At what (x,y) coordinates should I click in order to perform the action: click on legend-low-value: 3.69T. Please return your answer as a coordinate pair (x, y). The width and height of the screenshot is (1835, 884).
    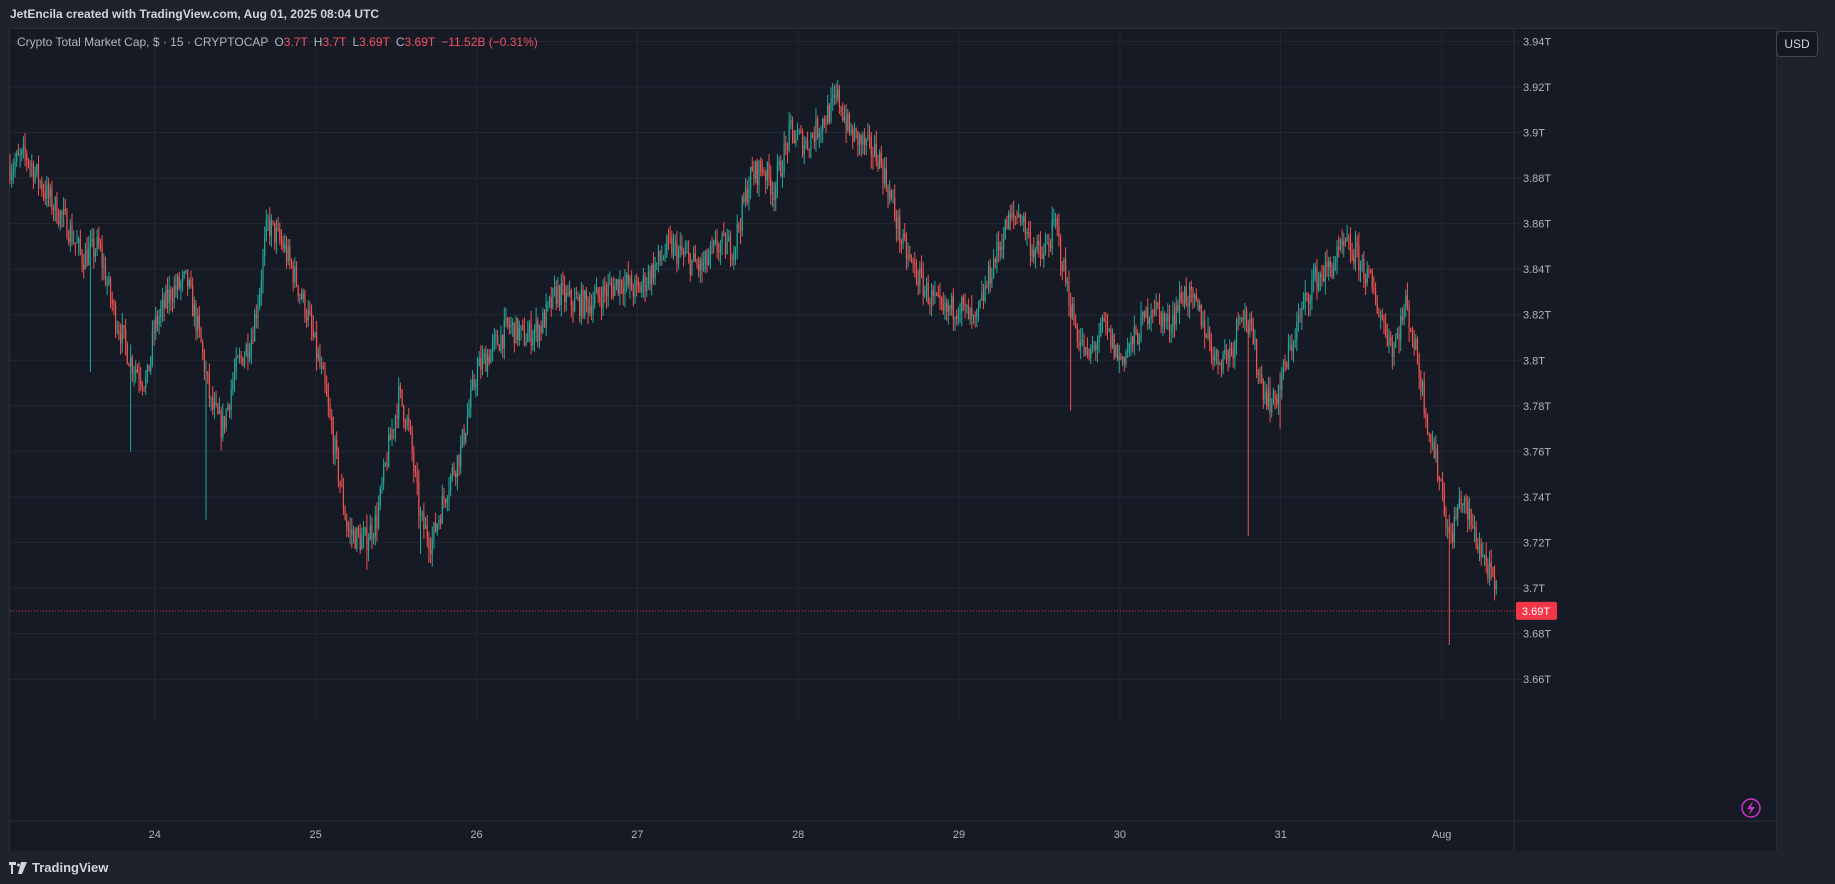
    Looking at the image, I should click on (374, 42).